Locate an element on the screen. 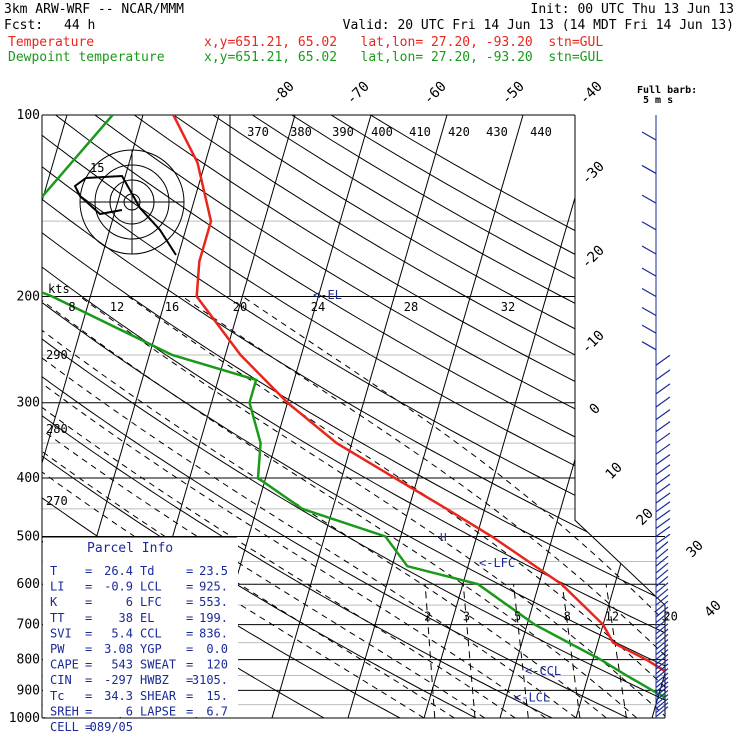 Image resolution: width=740 pixels, height=740 pixels. parcel-value: 553. is located at coordinates (213, 602).